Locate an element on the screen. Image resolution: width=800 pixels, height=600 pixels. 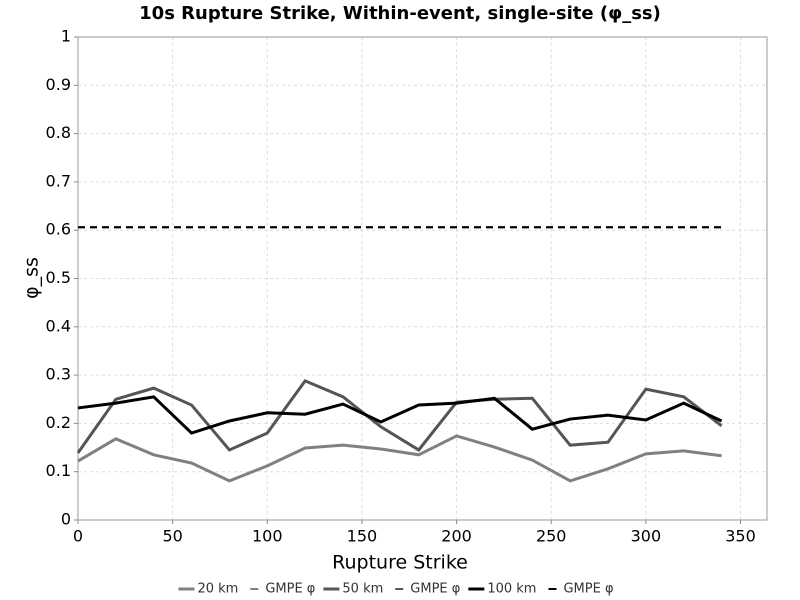
y-tick-label: 1 is located at coordinates (66, 36).